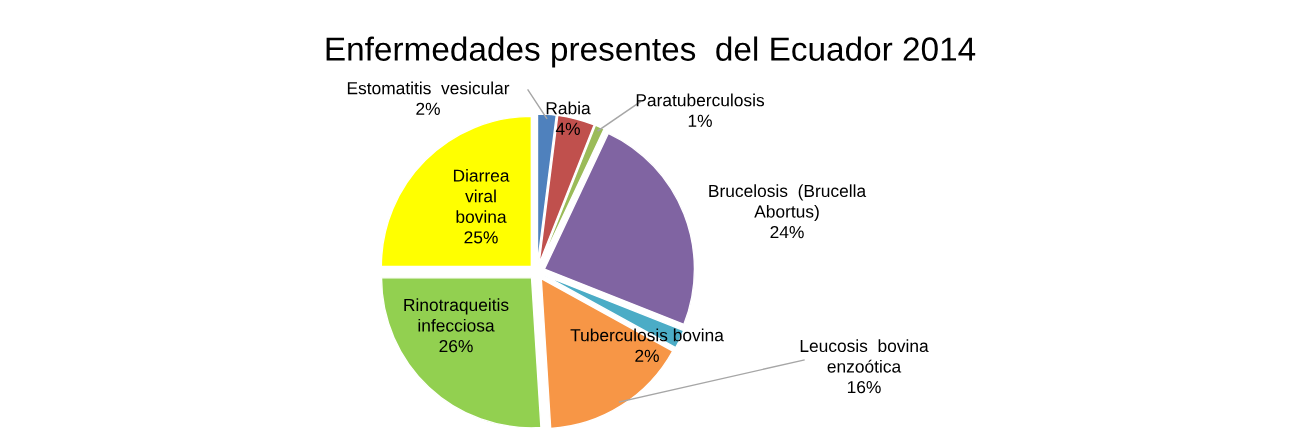  What do you see at coordinates (456, 315) in the screenshot?
I see `slice-label: Rinotraqueitis infecciosa` at bounding box center [456, 315].